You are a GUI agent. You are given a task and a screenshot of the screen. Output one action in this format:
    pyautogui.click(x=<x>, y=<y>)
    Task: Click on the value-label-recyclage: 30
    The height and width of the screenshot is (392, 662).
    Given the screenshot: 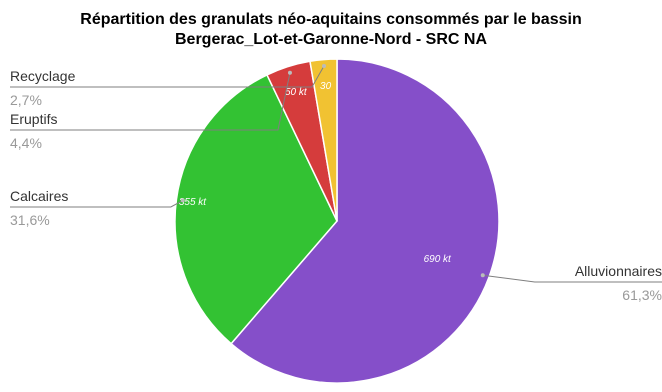 What is the action you would take?
    pyautogui.click(x=326, y=86)
    